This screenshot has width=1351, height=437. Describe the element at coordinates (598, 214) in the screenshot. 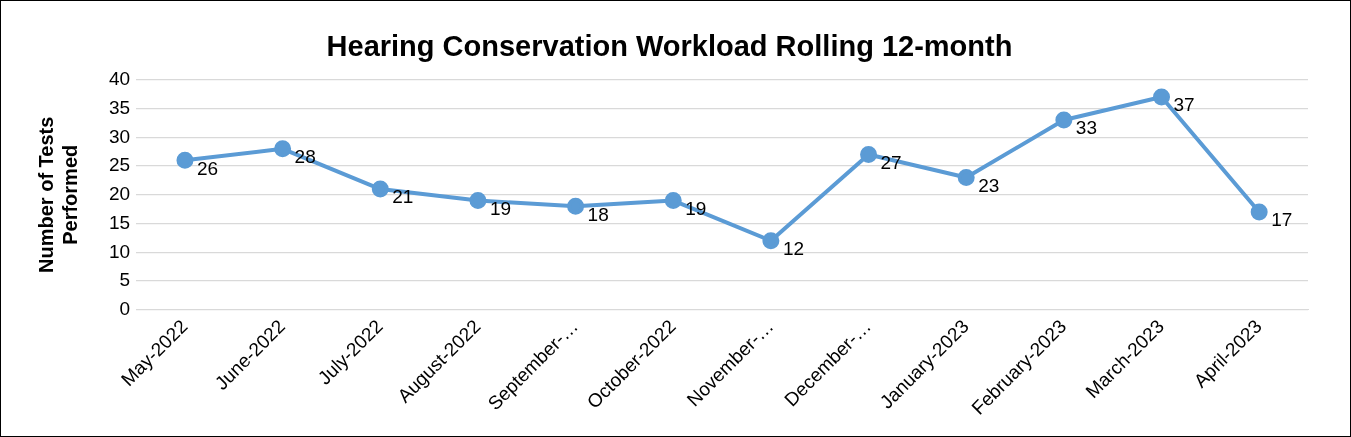

I see `data-label: 18` at that location.